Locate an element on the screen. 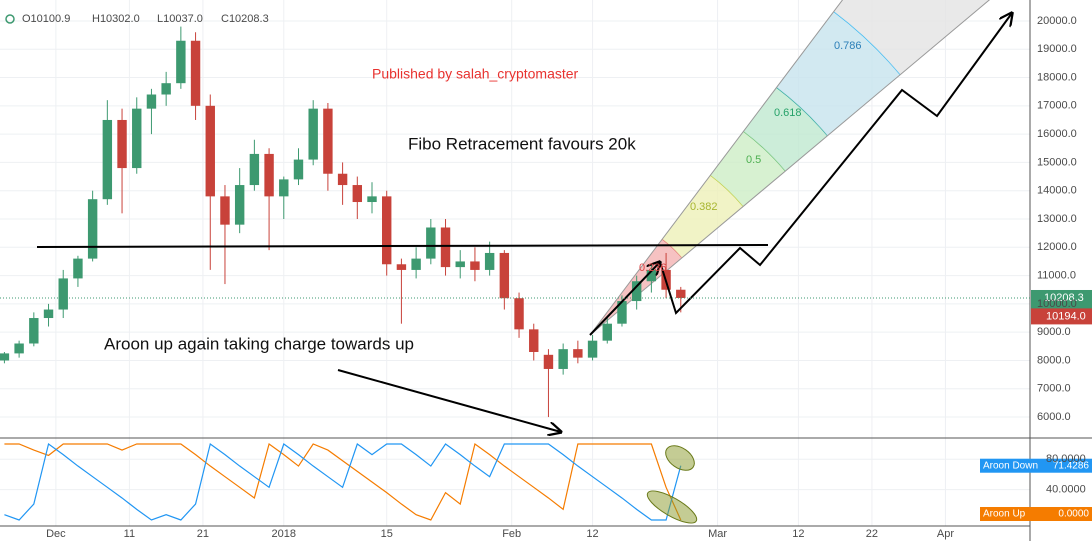 Image resolution: width=1092 pixels, height=541 pixels. ohlc-high: H10302.0 is located at coordinates (116, 19).